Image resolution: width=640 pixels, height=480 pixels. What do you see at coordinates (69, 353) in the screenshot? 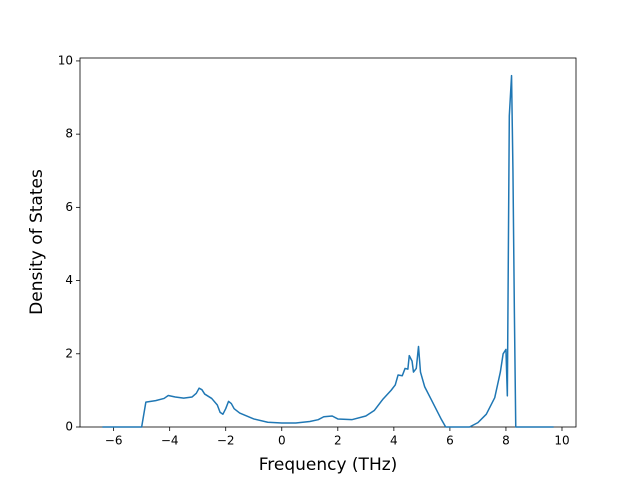
I see `y-tick-label: 2` at bounding box center [69, 353].